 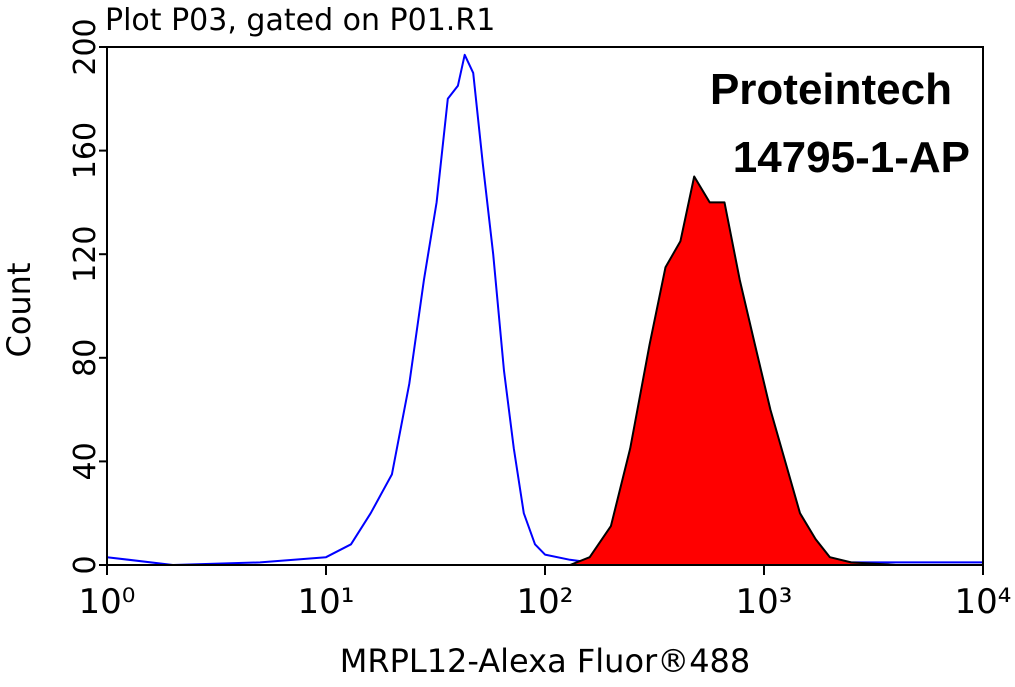 I want to click on x-tick-label: 10³, so click(x=764, y=602).